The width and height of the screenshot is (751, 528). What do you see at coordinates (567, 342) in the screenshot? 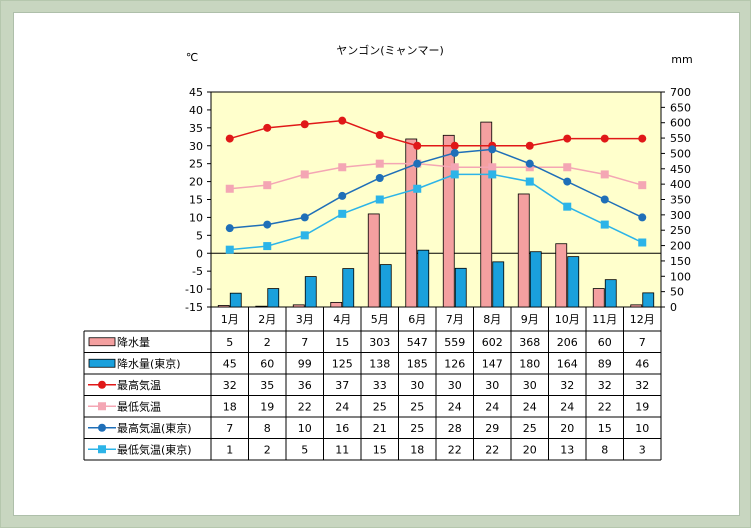
I see `table-cell-value: 206` at bounding box center [567, 342].